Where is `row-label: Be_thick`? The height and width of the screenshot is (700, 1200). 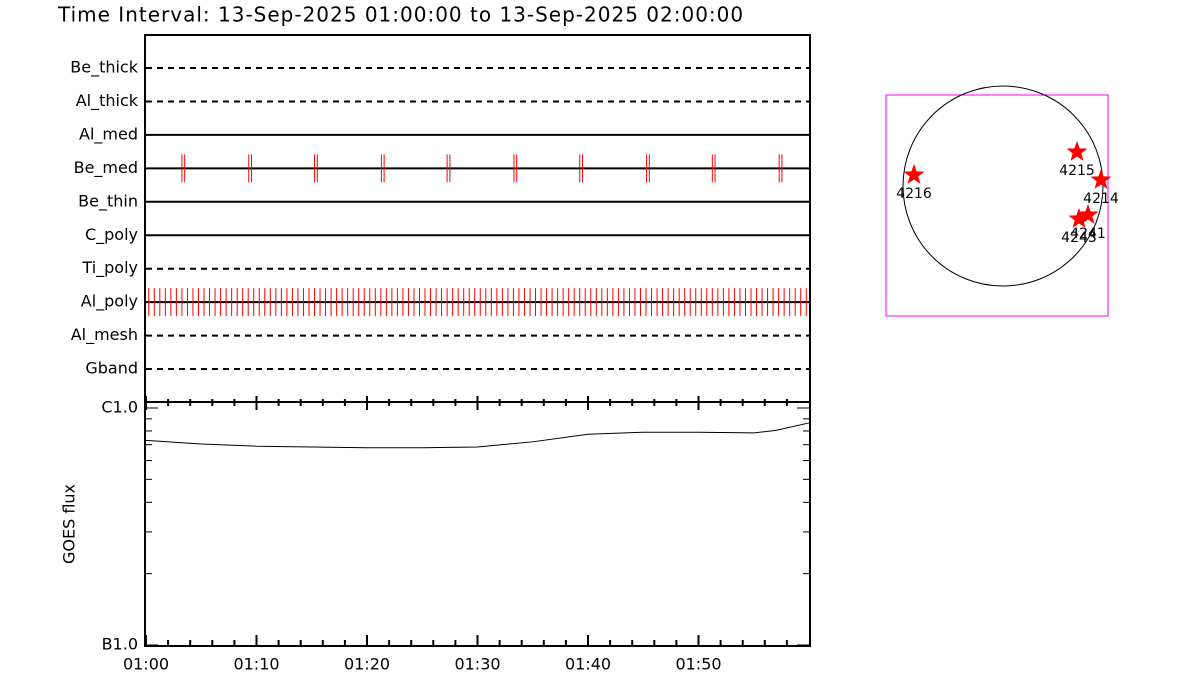 row-label: Be_thick is located at coordinates (104, 68).